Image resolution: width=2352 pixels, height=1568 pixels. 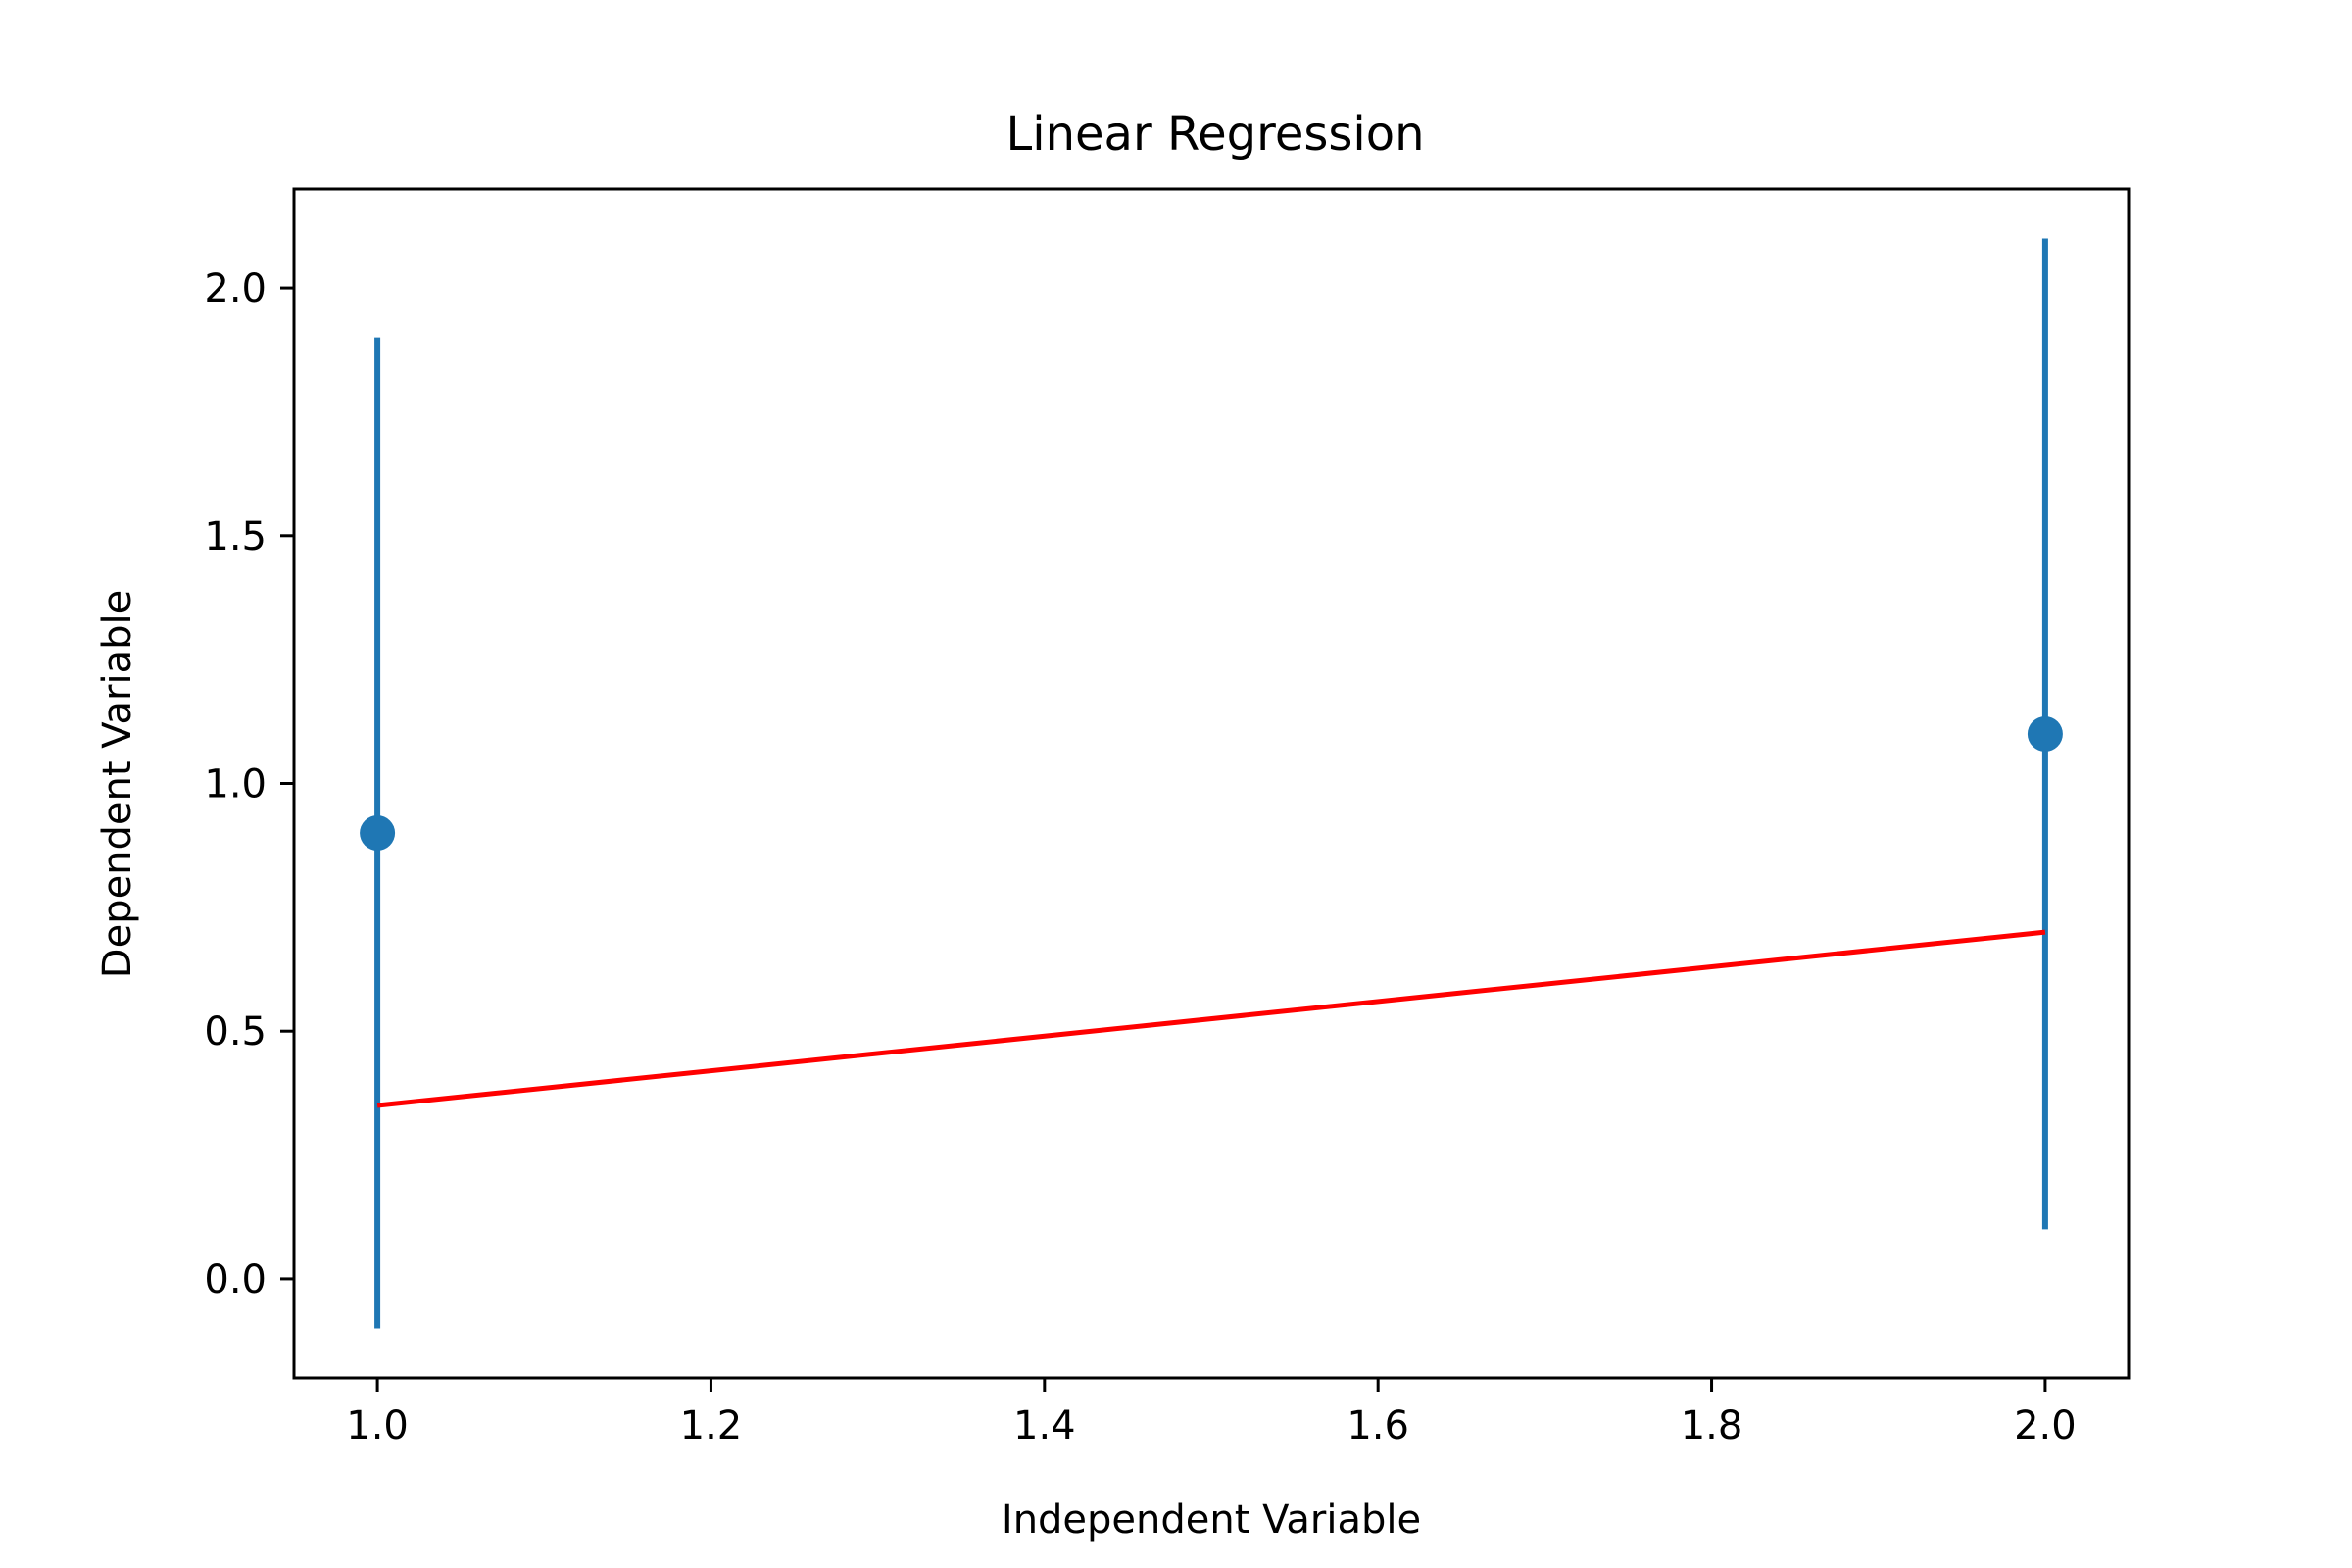 I want to click on chart-title: Linear Regression, so click(x=1215, y=134).